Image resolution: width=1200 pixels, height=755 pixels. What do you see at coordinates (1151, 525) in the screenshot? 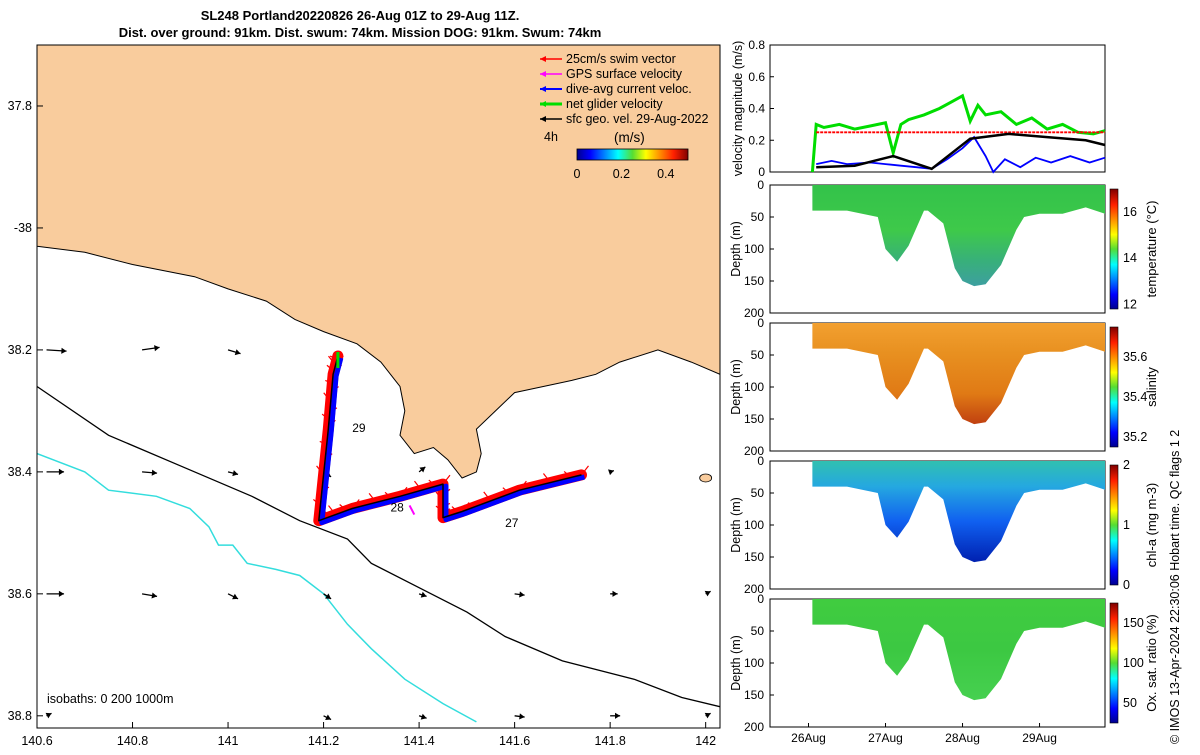
I see `chlorophyll-colorbar-label: chl-a (mg m-3)` at bounding box center [1151, 525].